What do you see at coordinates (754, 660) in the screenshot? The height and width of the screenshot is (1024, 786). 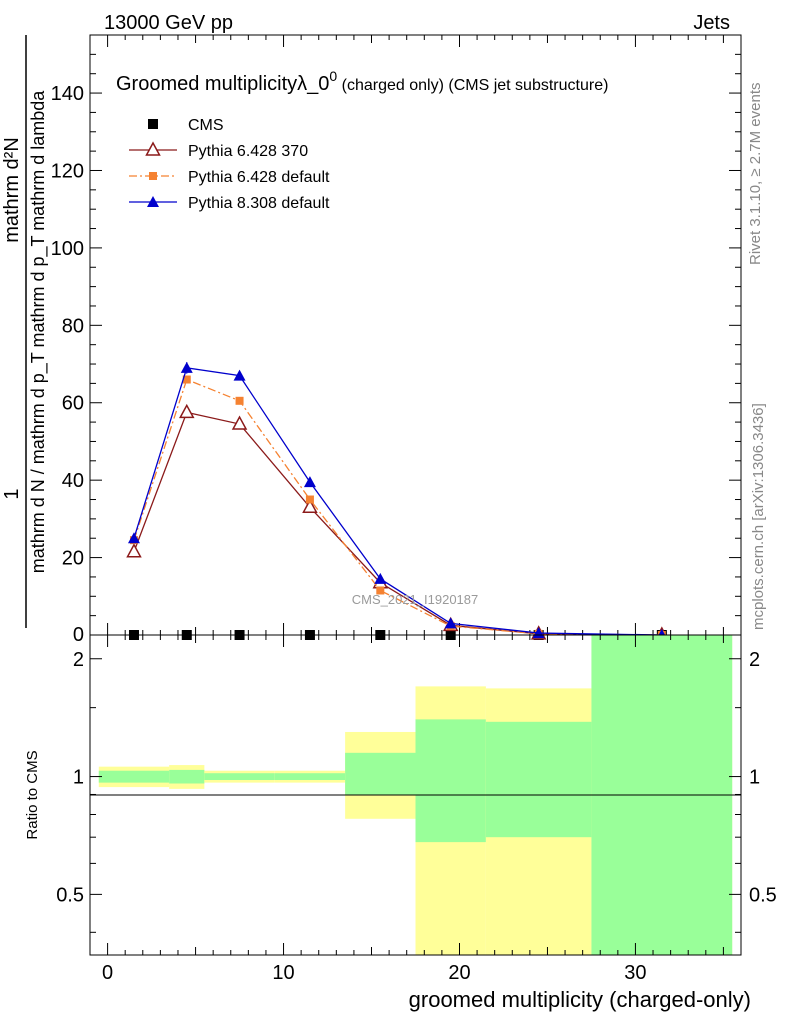 I see `ratio-y-tick-label-right: 2` at bounding box center [754, 660].